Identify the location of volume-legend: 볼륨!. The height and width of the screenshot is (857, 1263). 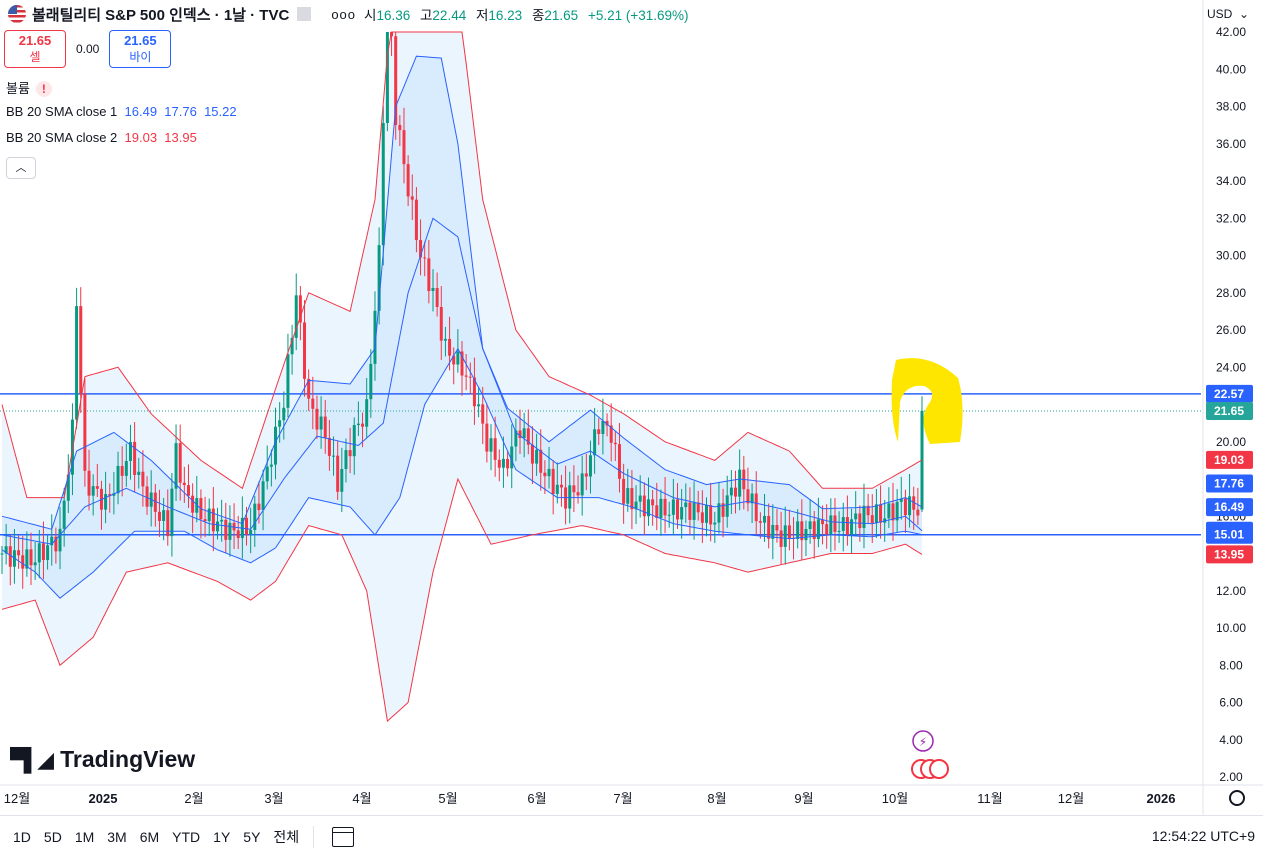
(29, 87).